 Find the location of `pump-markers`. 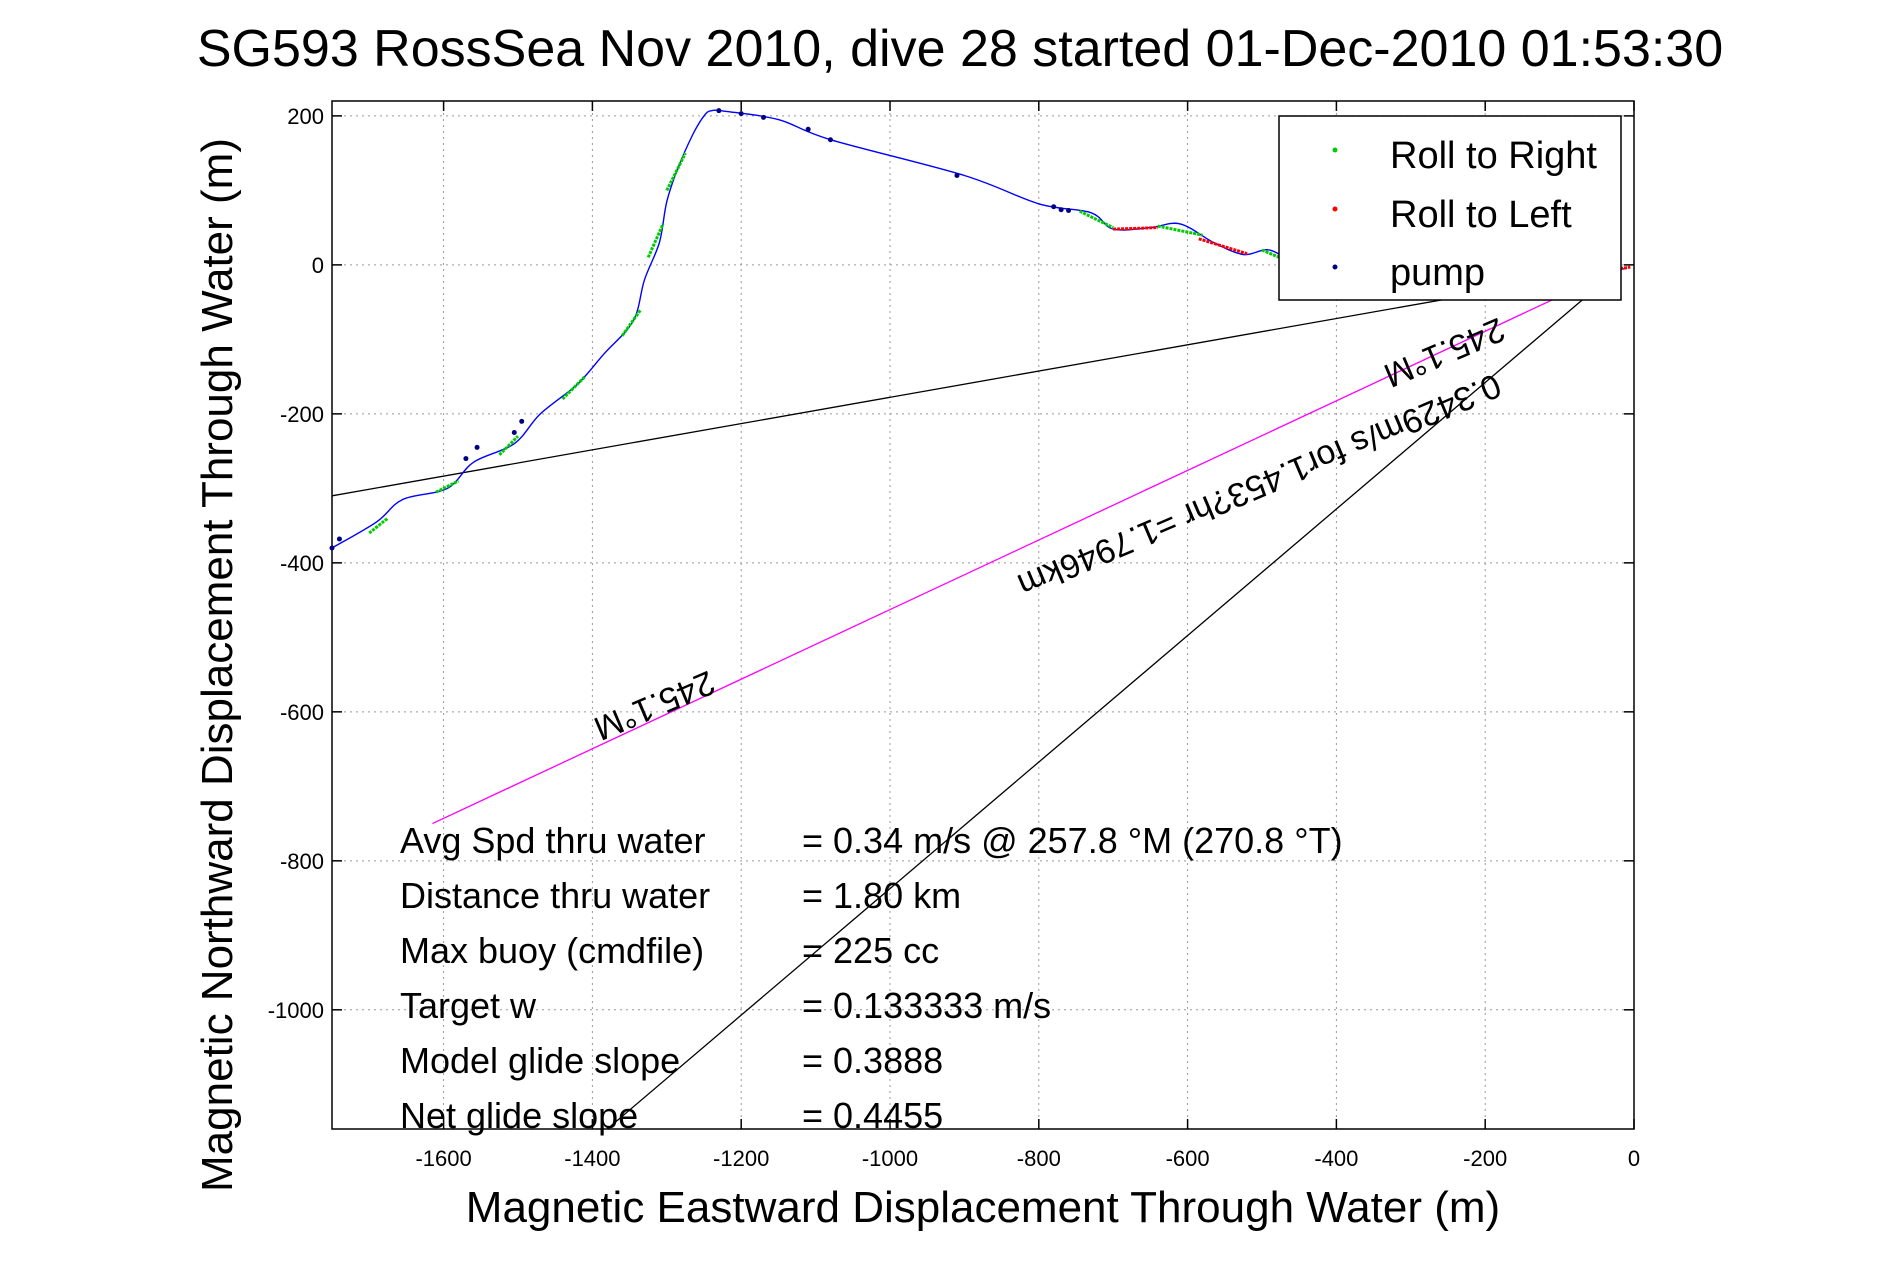

pump-markers is located at coordinates (700, 329).